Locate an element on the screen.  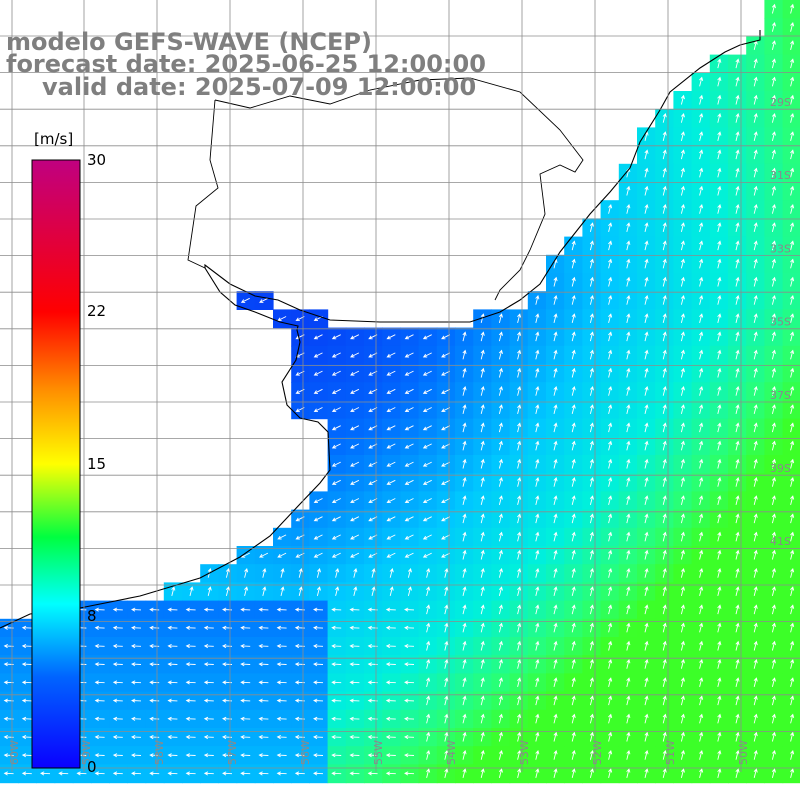
colorbar-tick-label: 0 is located at coordinates (92, 767).